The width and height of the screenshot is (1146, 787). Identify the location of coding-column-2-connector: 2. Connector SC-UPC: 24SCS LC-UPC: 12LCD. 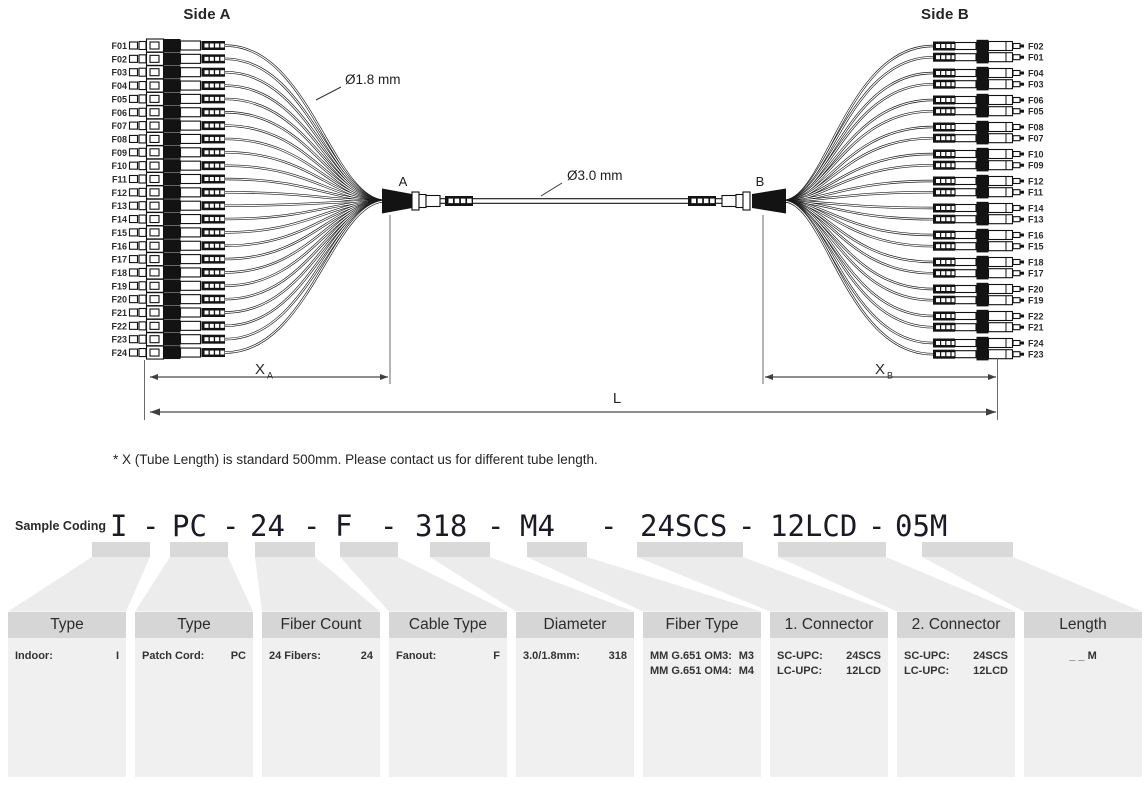
(956, 694).